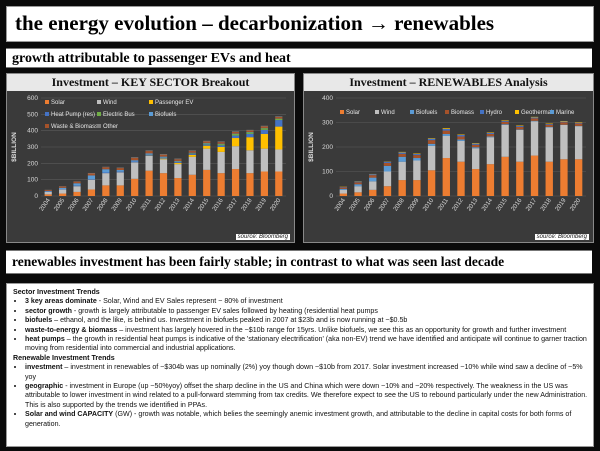 This screenshot has width=600, height=451. What do you see at coordinates (546, 205) in the screenshot?
I see `x-tick-label: 2018` at bounding box center [546, 205].